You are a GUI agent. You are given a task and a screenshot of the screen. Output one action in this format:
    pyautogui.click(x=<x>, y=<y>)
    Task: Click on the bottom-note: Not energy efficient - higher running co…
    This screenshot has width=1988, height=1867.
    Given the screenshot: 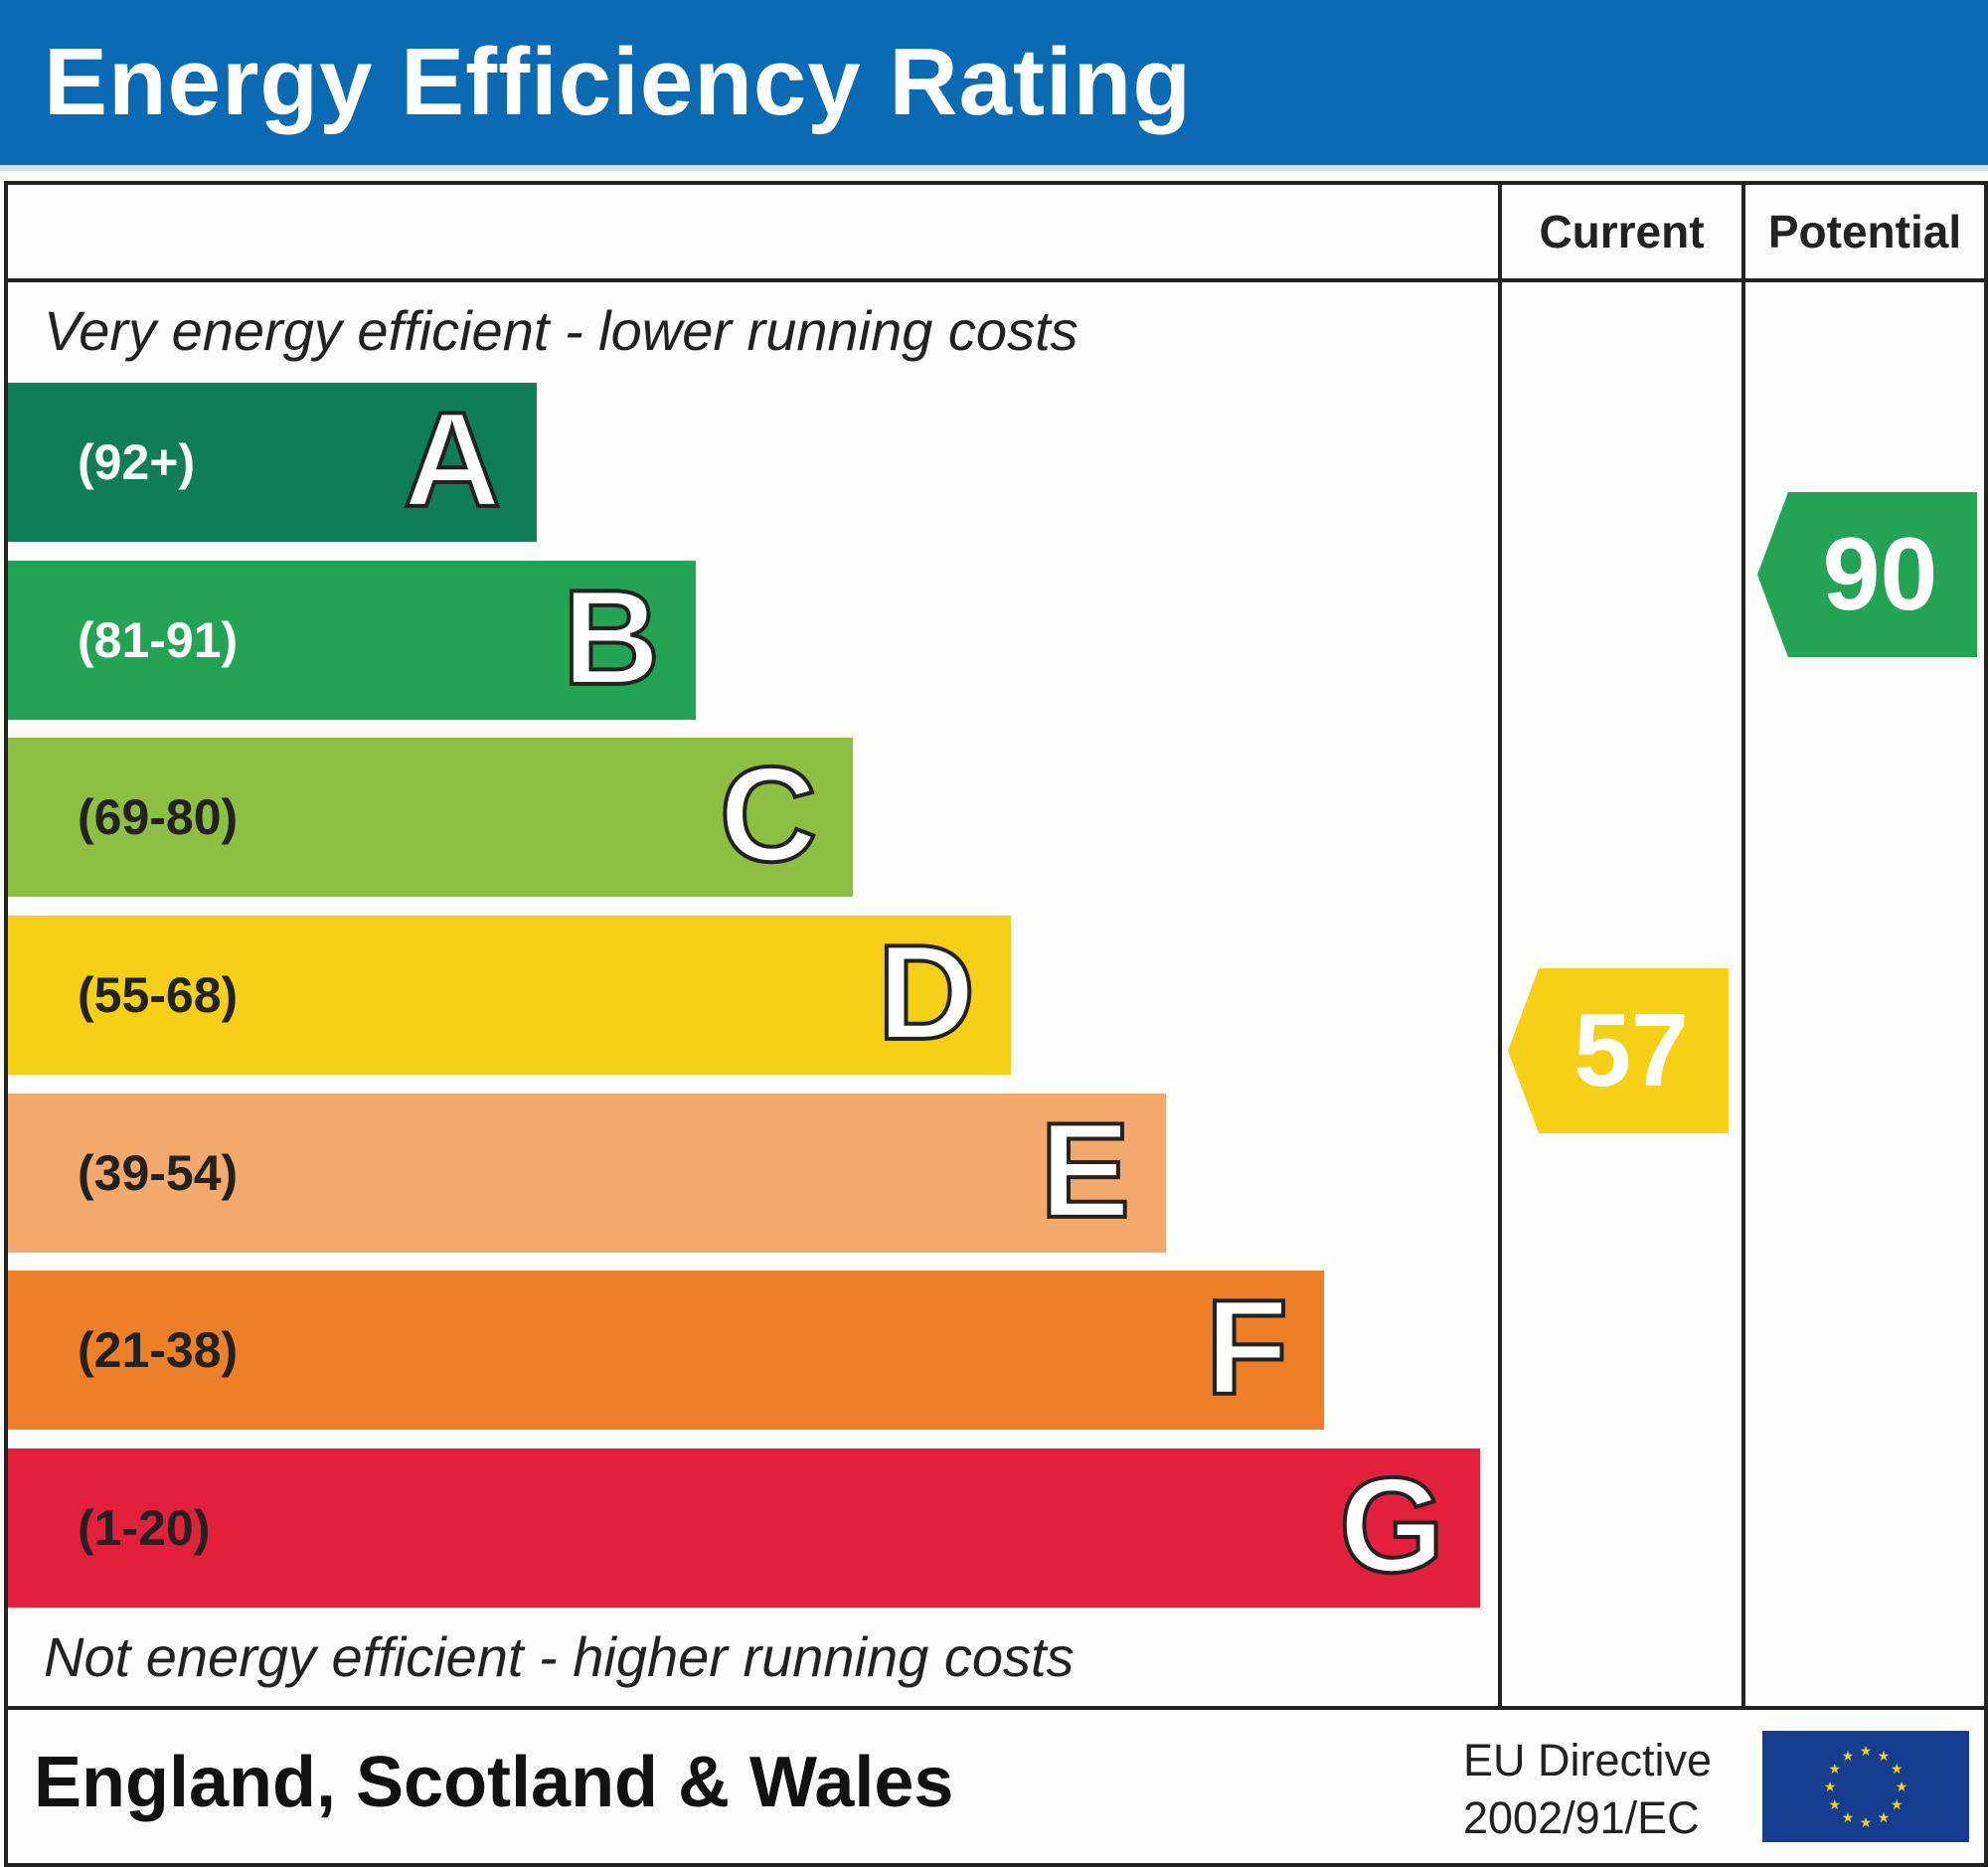 What is the action you would take?
    pyautogui.click(x=559, y=1656)
    